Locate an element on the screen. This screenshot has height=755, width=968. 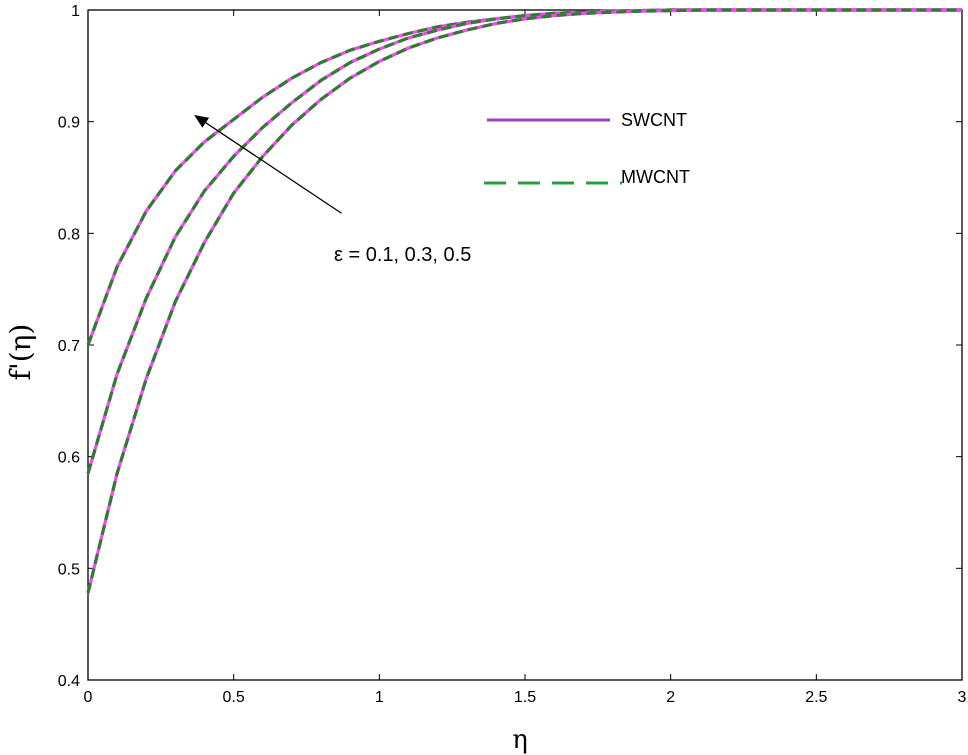
legend: SWCNT MWCNT is located at coordinates (587, 148).